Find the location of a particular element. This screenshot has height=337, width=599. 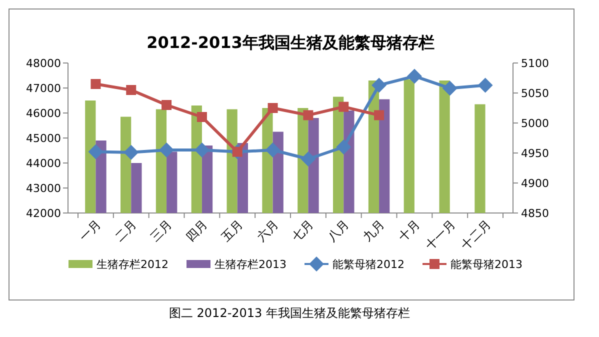

y2-tick-label: 5050 is located at coordinates (535, 93).